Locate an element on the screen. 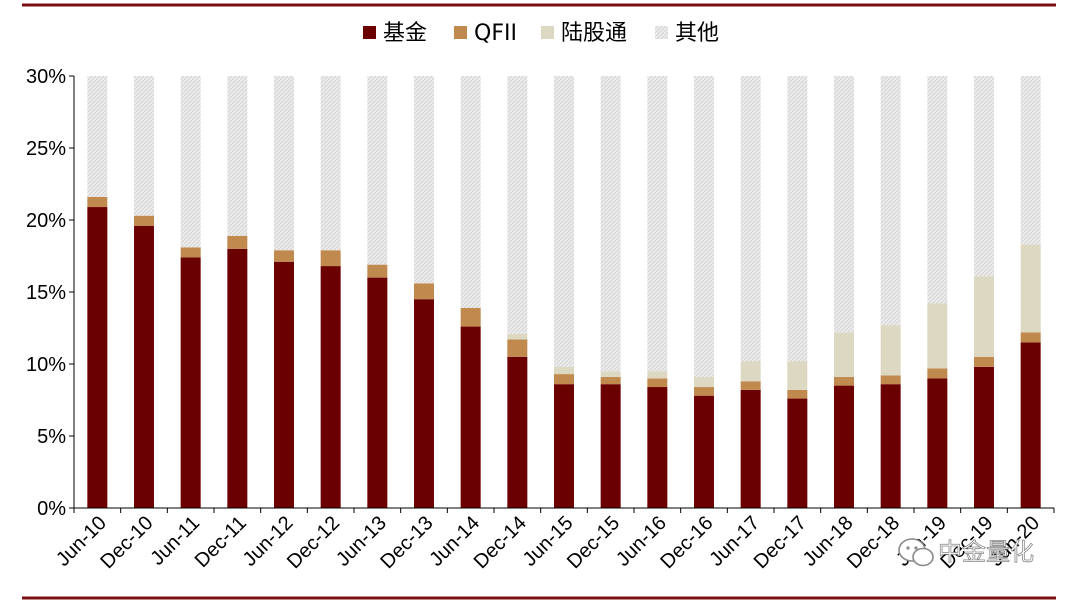 The width and height of the screenshot is (1080, 603). y-tick-label: 25% is located at coordinates (46, 149).